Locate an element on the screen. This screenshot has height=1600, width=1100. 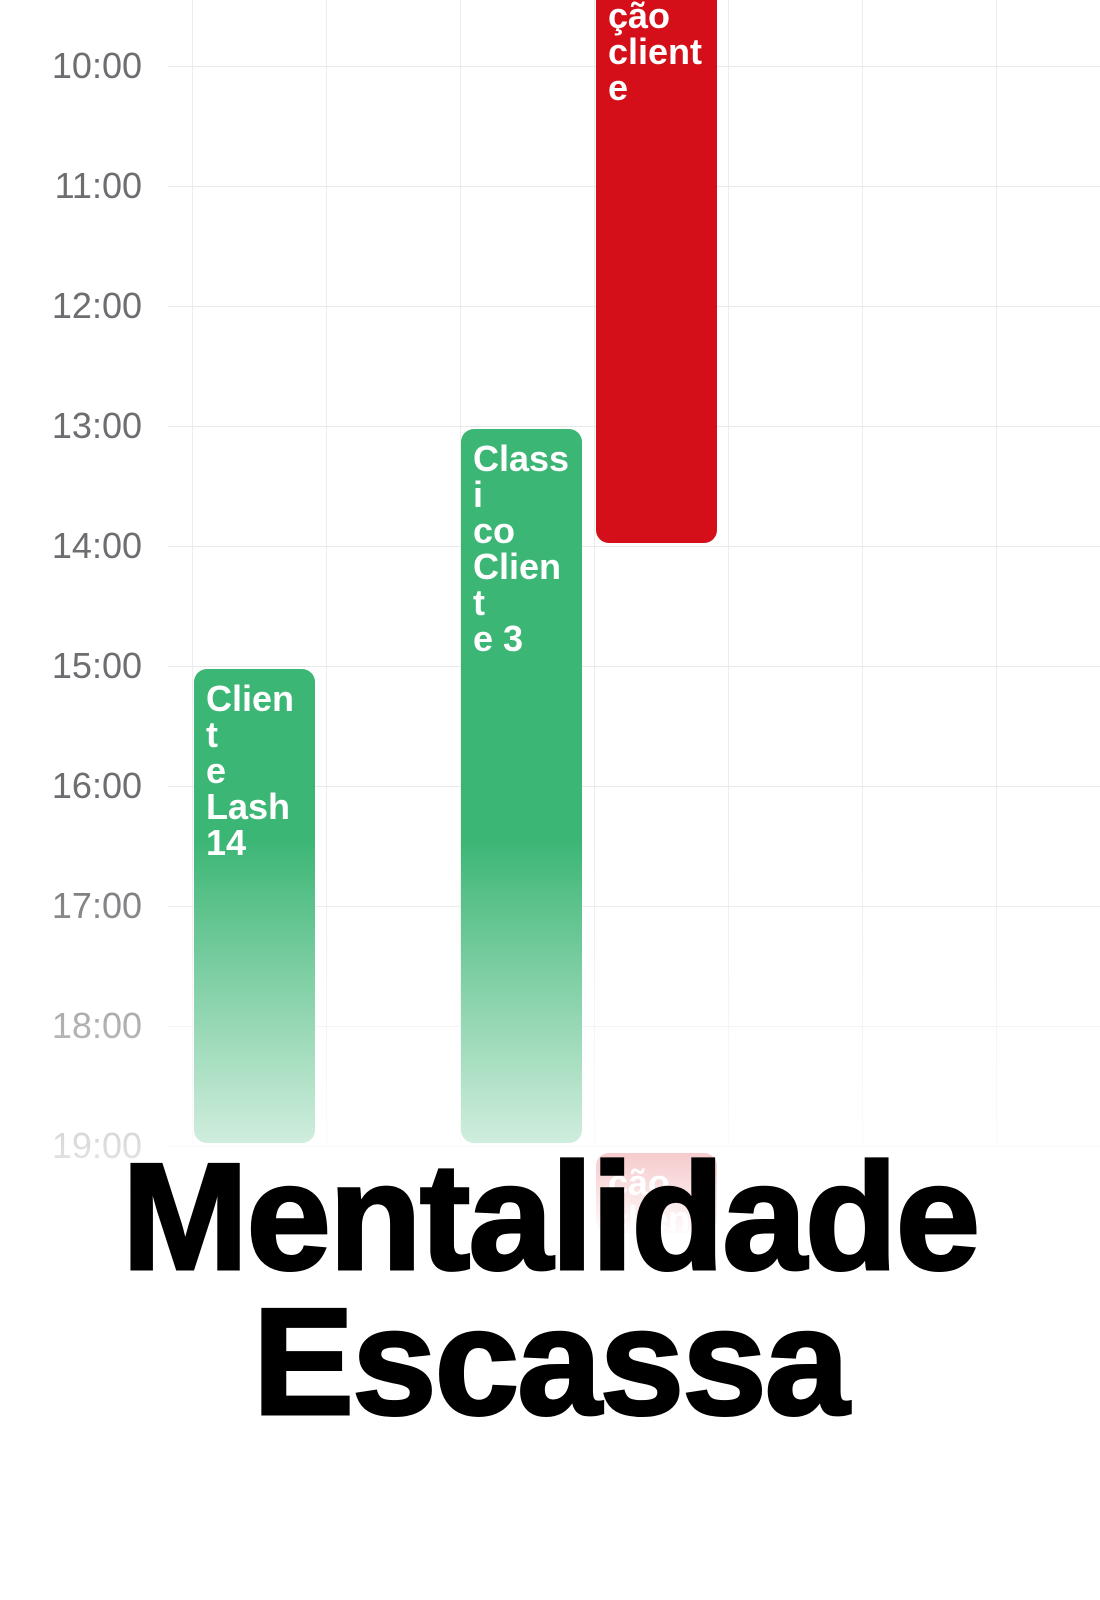
event-title: Classi co Client e 3 is located at coordinates (521, 548).